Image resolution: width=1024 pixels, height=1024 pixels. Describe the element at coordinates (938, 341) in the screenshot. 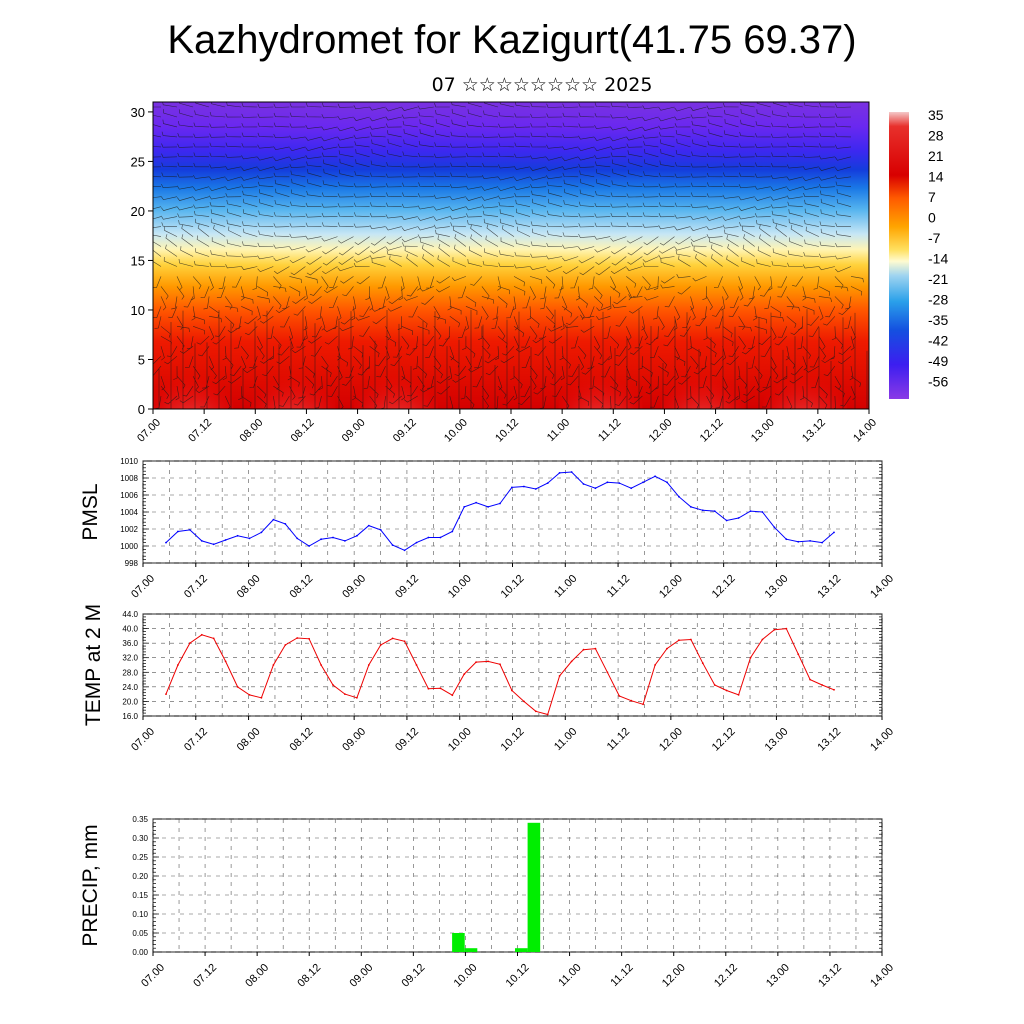

I see `colorbar-label: -42` at that location.